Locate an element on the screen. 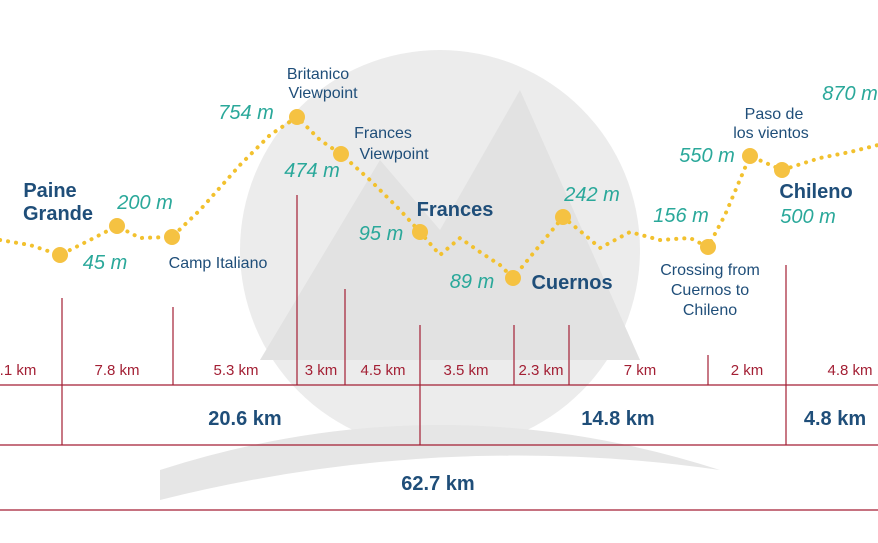 The height and width of the screenshot is (543, 878). elevation-label: 550 m is located at coordinates (707, 156).